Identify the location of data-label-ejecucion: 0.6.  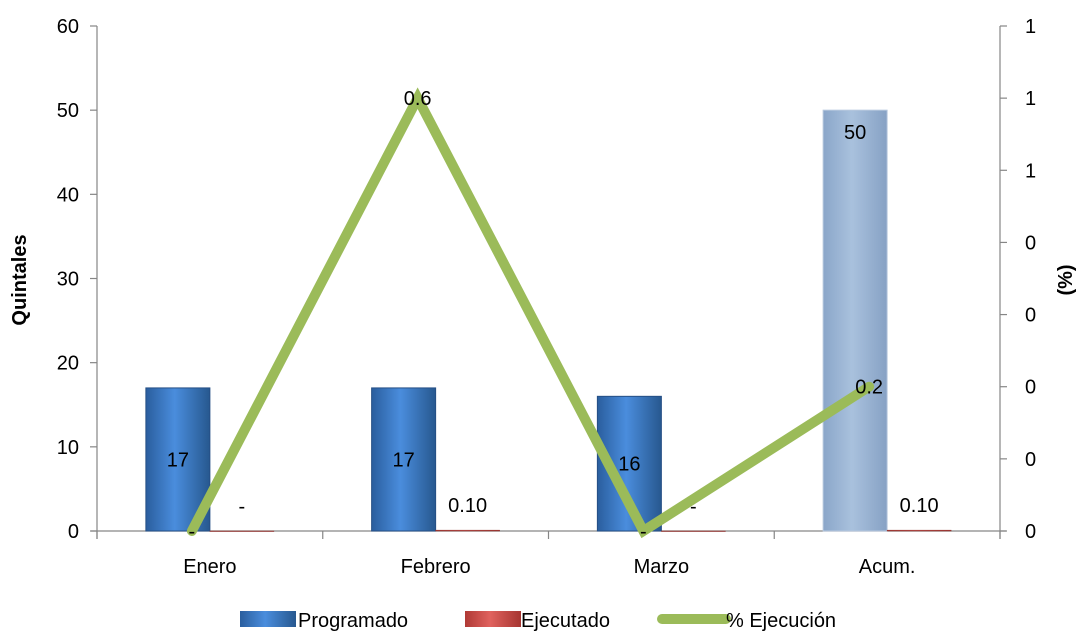
(418, 99).